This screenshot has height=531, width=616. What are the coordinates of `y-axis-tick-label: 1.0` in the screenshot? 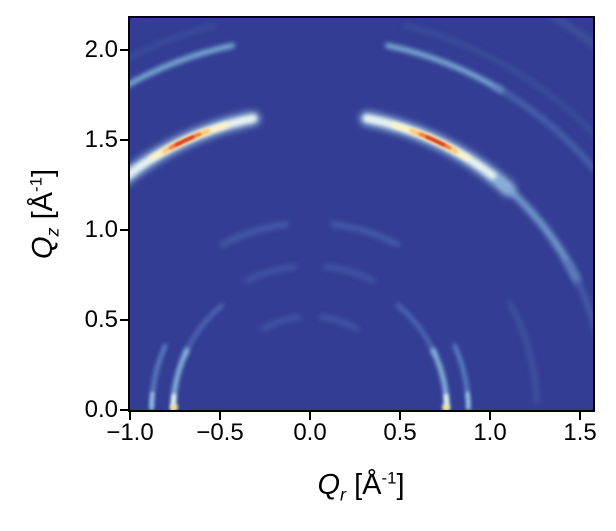 It's located at (101, 230).